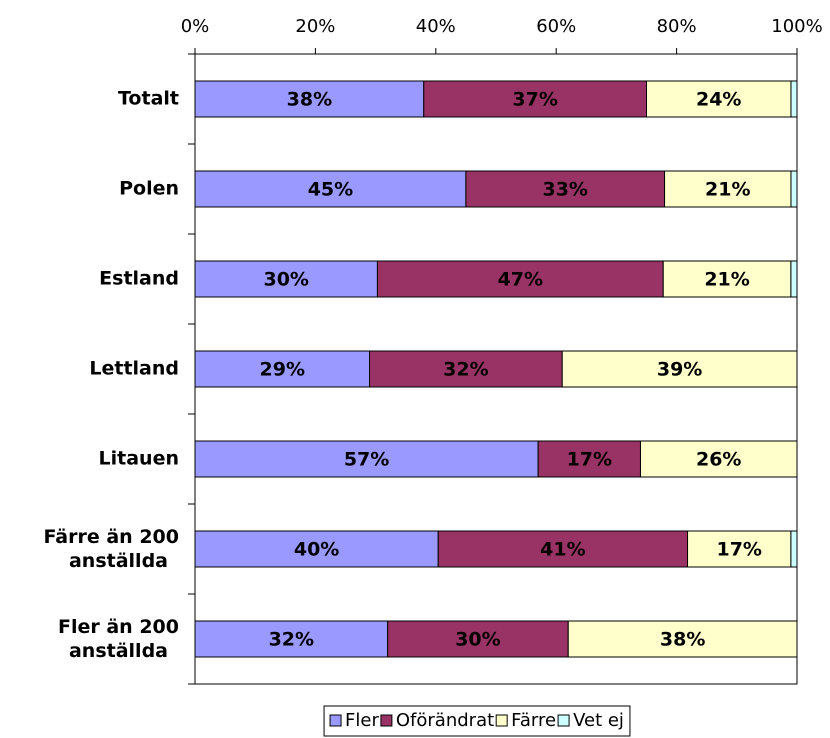 This screenshot has height=738, width=830. Describe the element at coordinates (796, 26) in the screenshot. I see `x-tick-label: 100%` at that location.